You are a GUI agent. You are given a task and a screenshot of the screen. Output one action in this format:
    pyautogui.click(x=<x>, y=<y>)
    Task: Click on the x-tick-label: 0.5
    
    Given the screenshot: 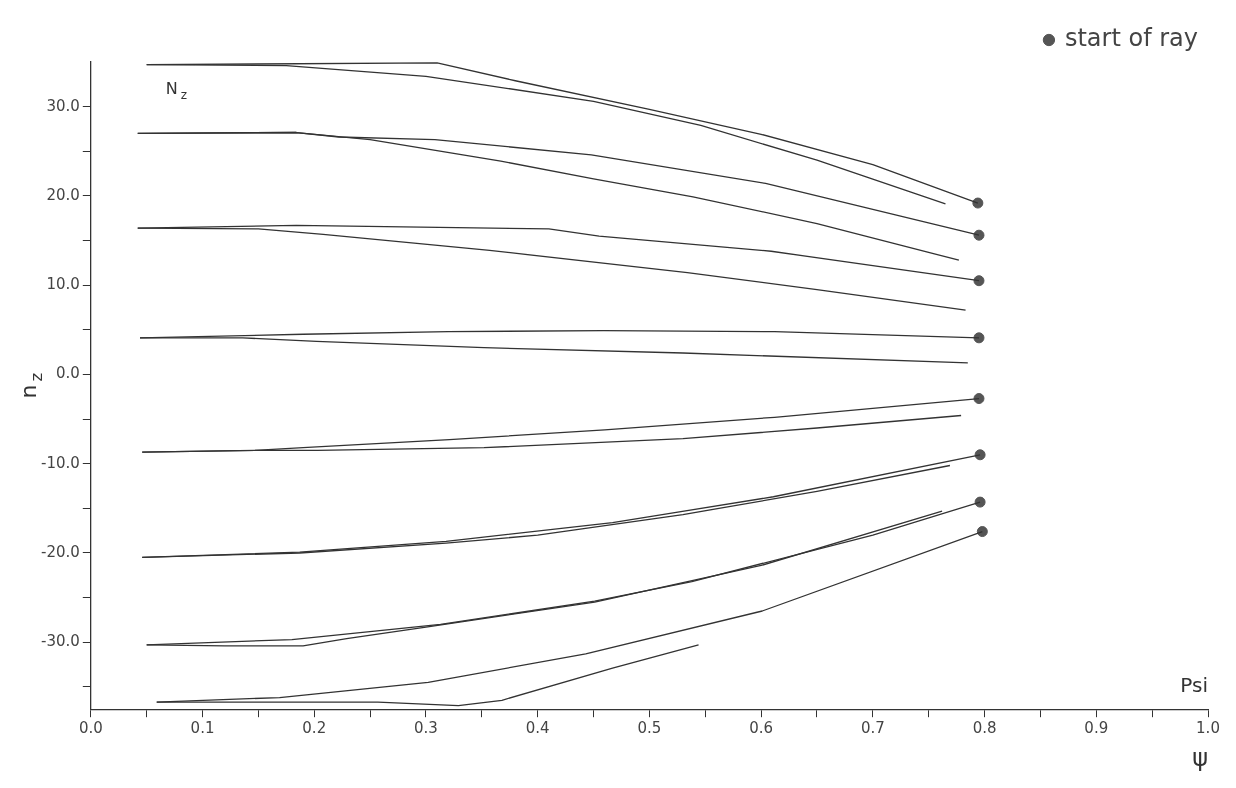 What is the action you would take?
    pyautogui.click(x=649, y=728)
    